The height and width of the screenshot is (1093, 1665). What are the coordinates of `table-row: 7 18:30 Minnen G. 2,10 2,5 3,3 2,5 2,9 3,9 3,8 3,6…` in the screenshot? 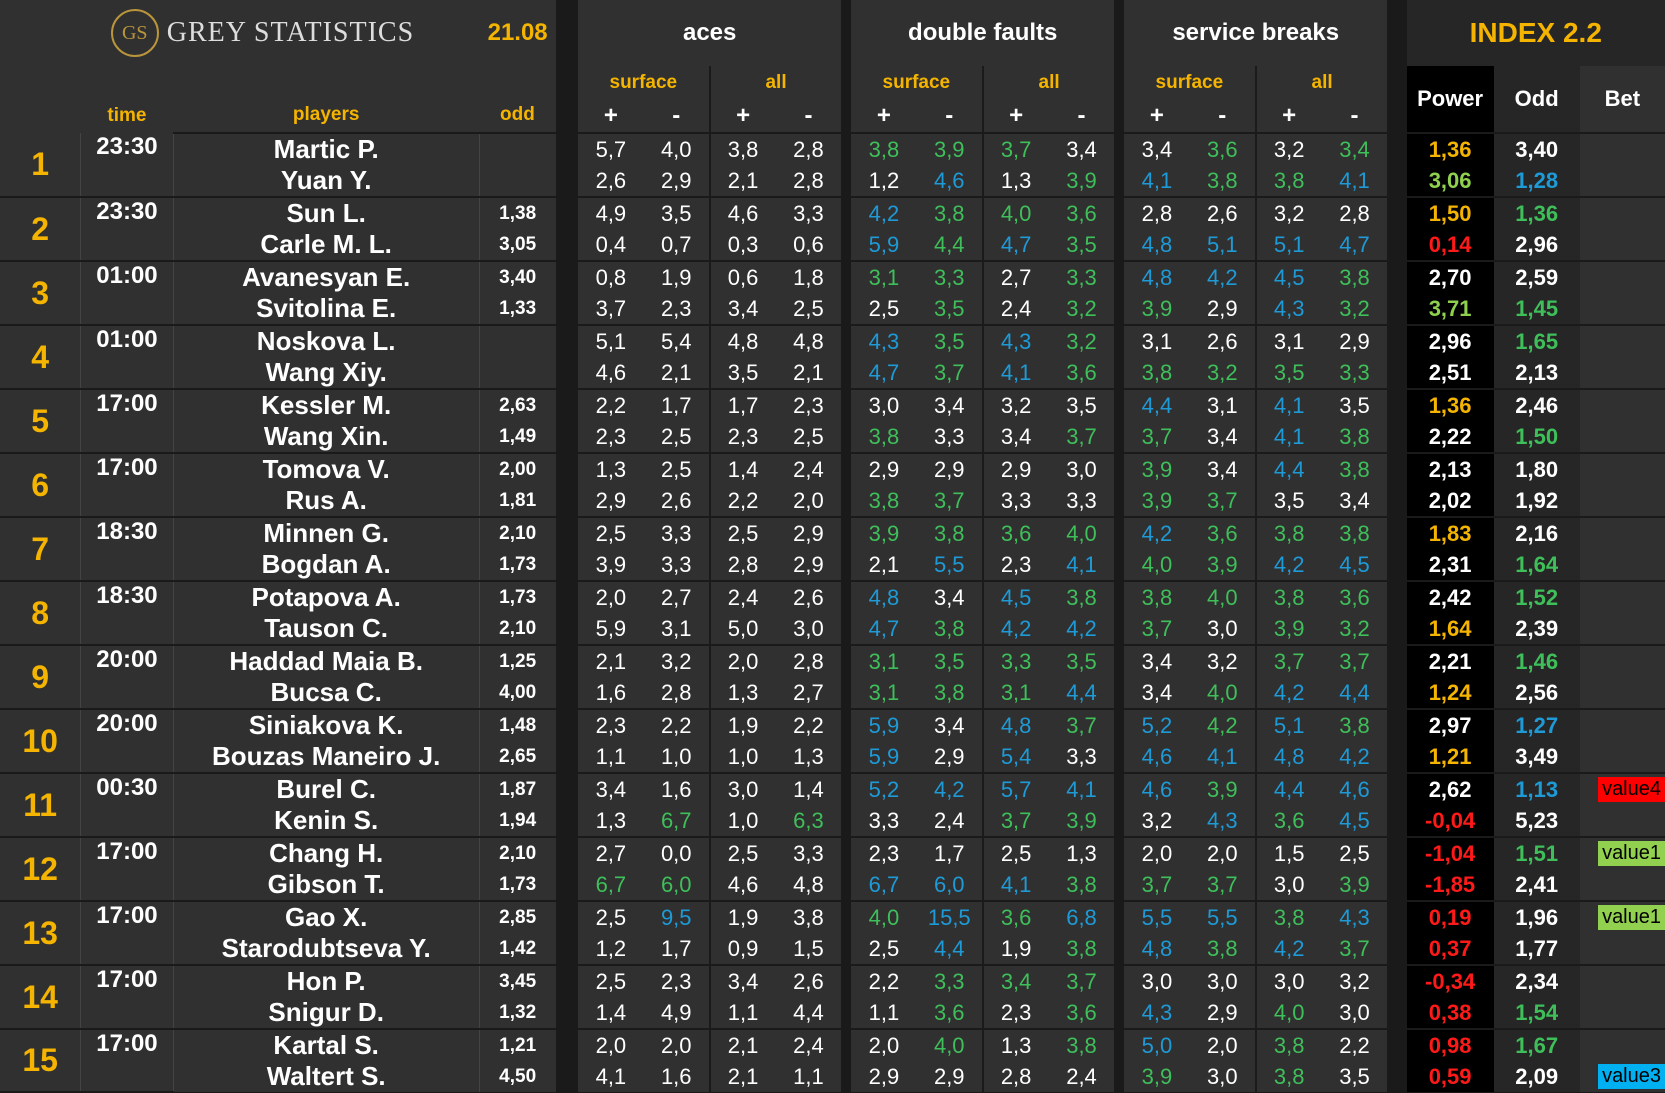 It's located at (832, 549).